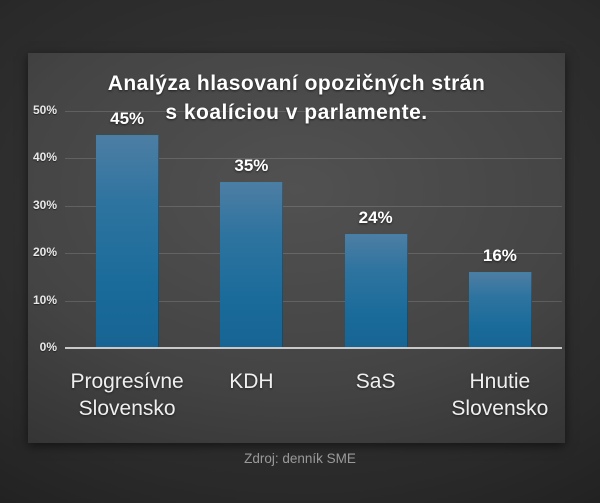  Describe the element at coordinates (251, 166) in the screenshot. I see `bar-value-label-2: 35%` at that location.